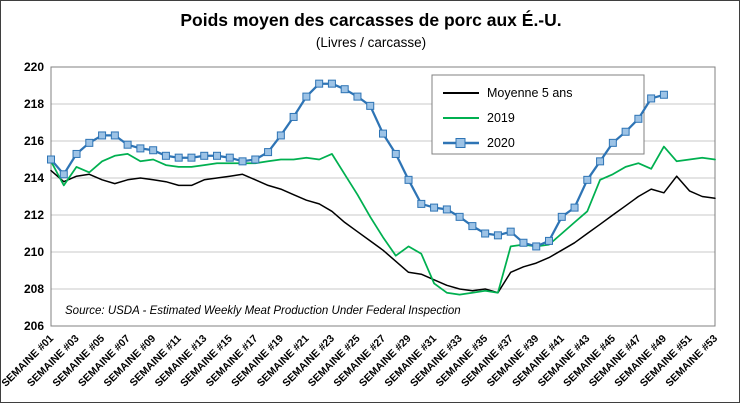  Describe the element at coordinates (34, 67) in the screenshot. I see `y-tick-label: 220` at that location.